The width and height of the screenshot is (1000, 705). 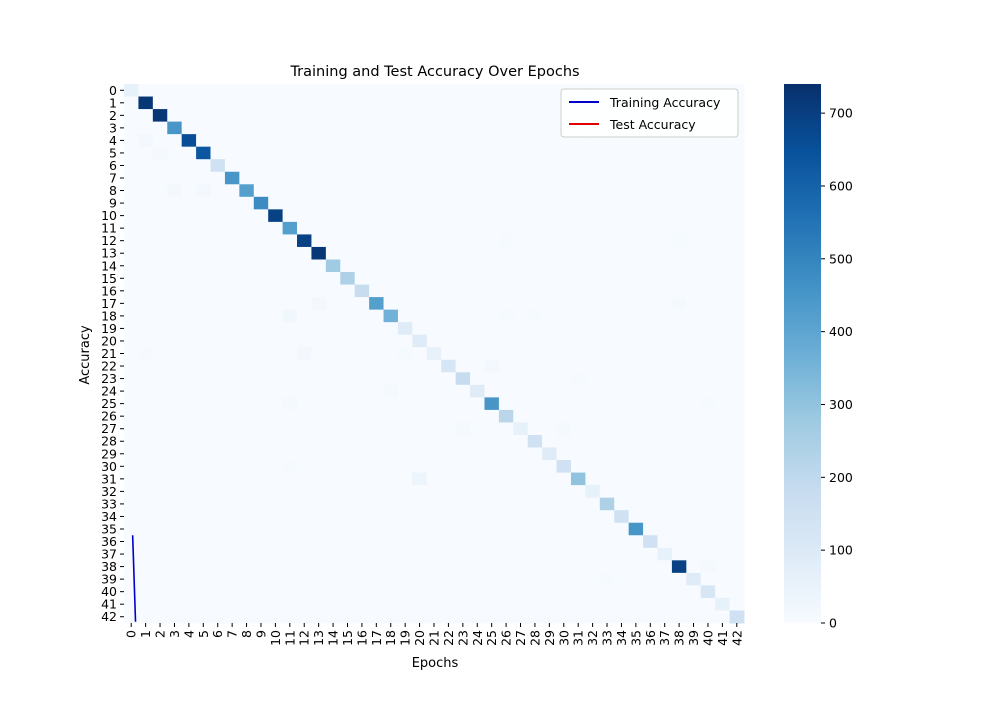 What do you see at coordinates (109, 340) in the screenshot?
I see `y-tick-label-20: 20` at bounding box center [109, 340].